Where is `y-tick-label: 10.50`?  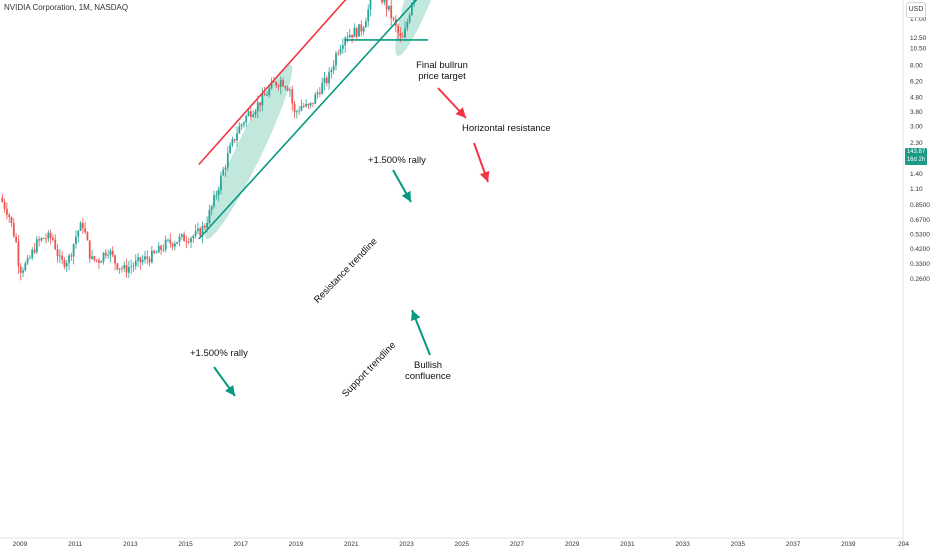 y-tick-label: 10.50 is located at coordinates (918, 49).